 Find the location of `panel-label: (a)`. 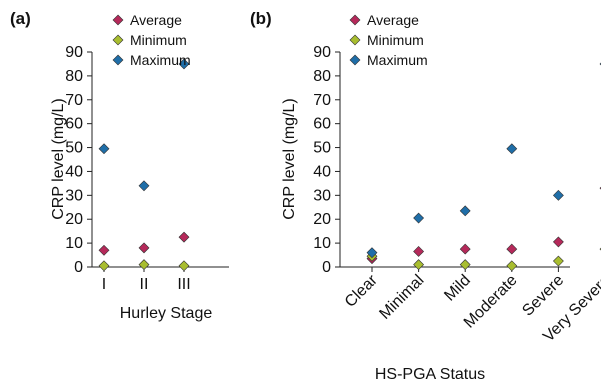

panel-label: (a) is located at coordinates (20, 18).